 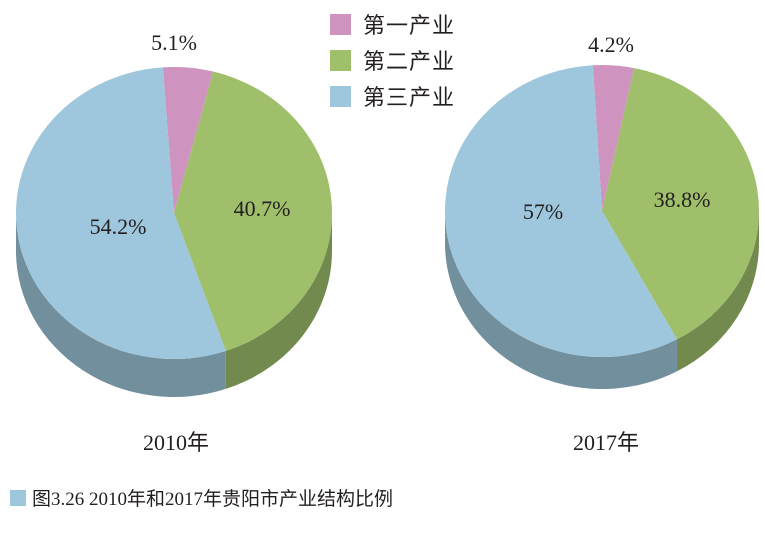 I want to click on legend: 第一产业 第二产业 第三产业, so click(x=392, y=60).